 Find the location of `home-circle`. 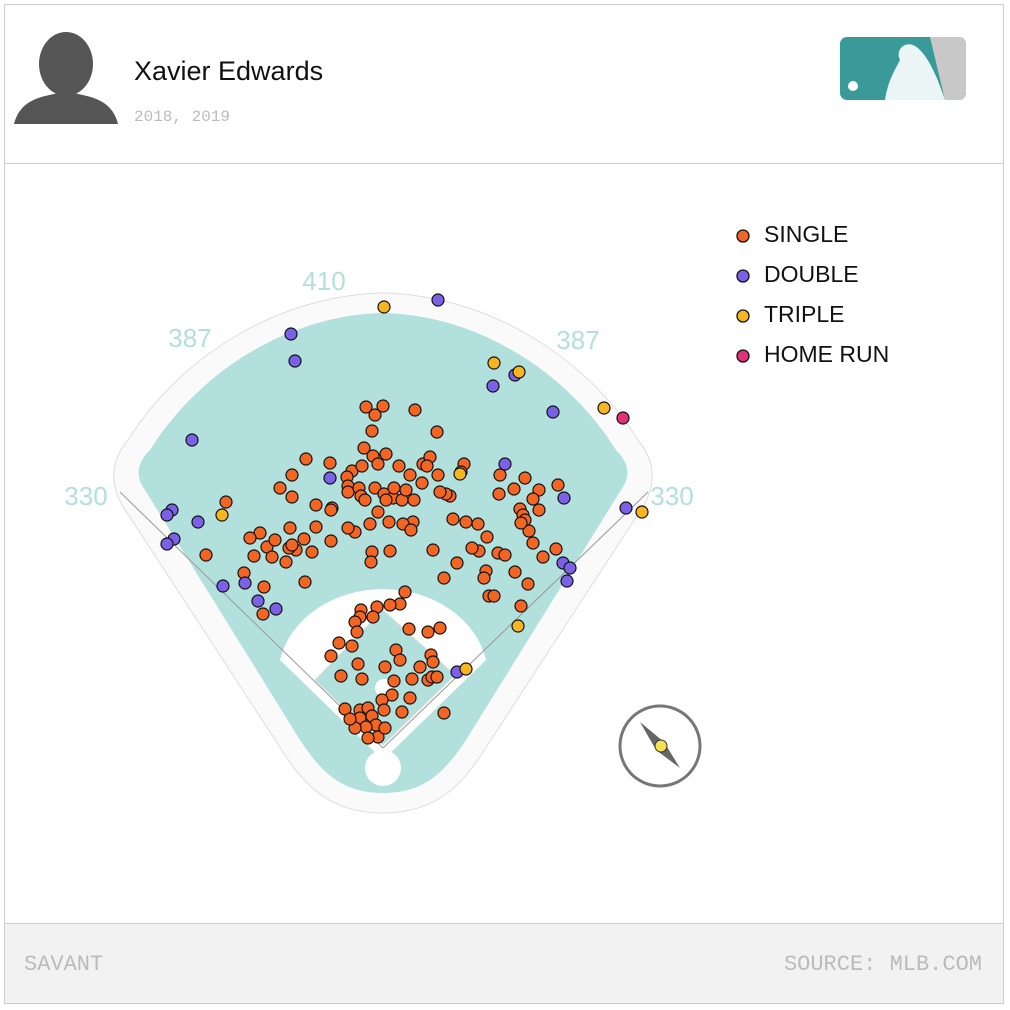

home-circle is located at coordinates (383, 768).